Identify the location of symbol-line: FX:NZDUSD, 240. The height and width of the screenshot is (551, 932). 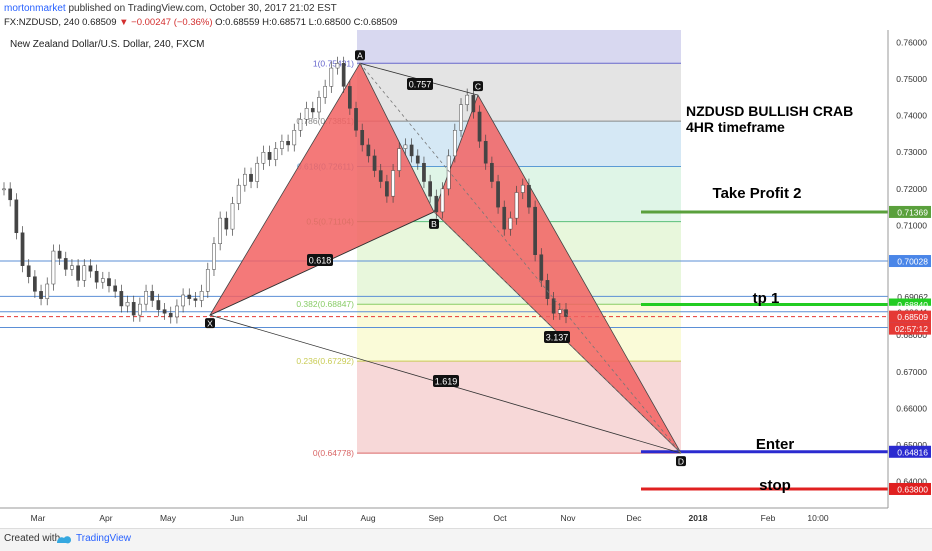
(42, 22).